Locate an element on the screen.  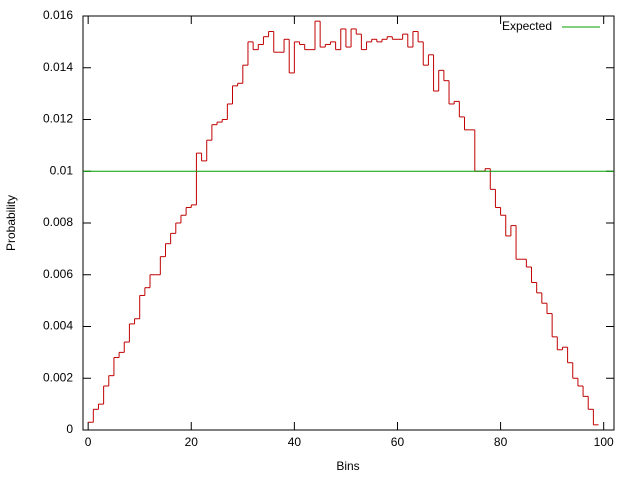
y-tick-label: 0.014 is located at coordinates (58, 67).